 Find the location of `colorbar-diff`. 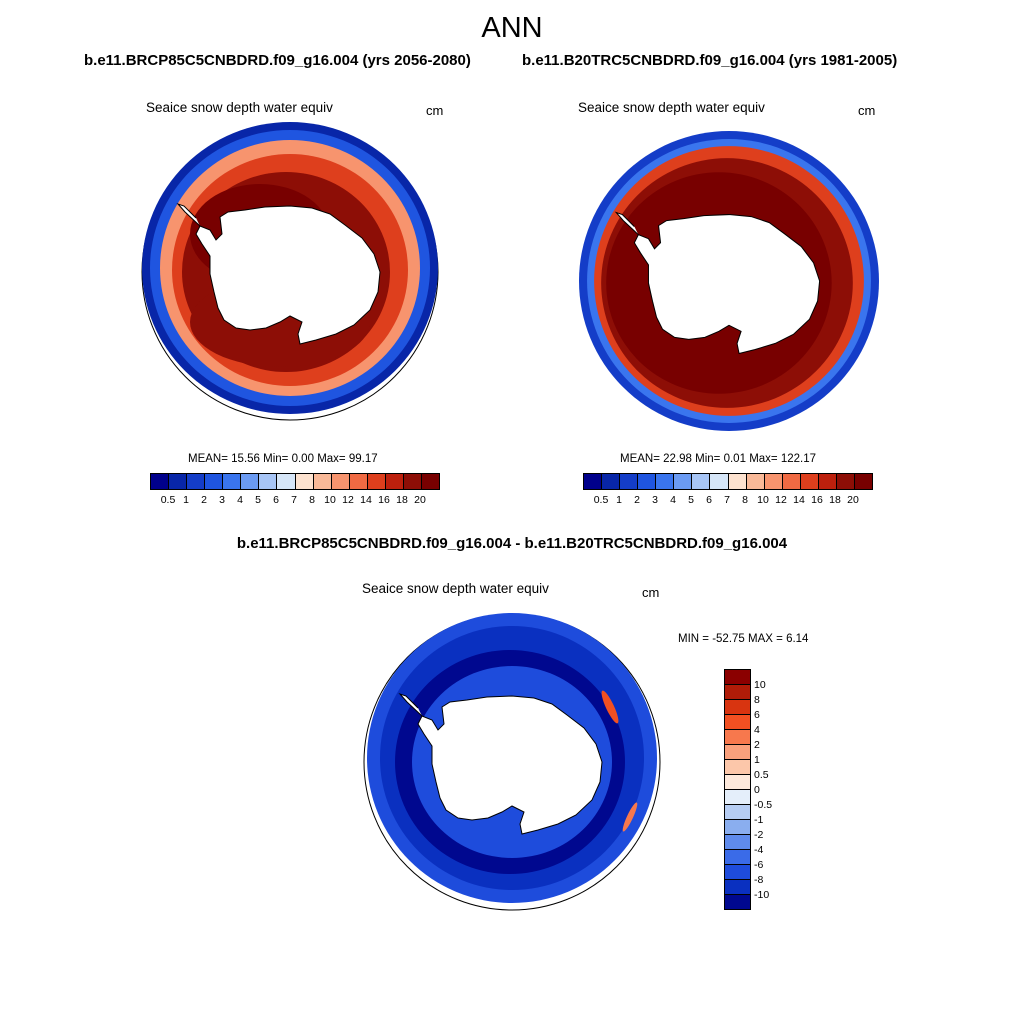

colorbar-diff is located at coordinates (737, 789).